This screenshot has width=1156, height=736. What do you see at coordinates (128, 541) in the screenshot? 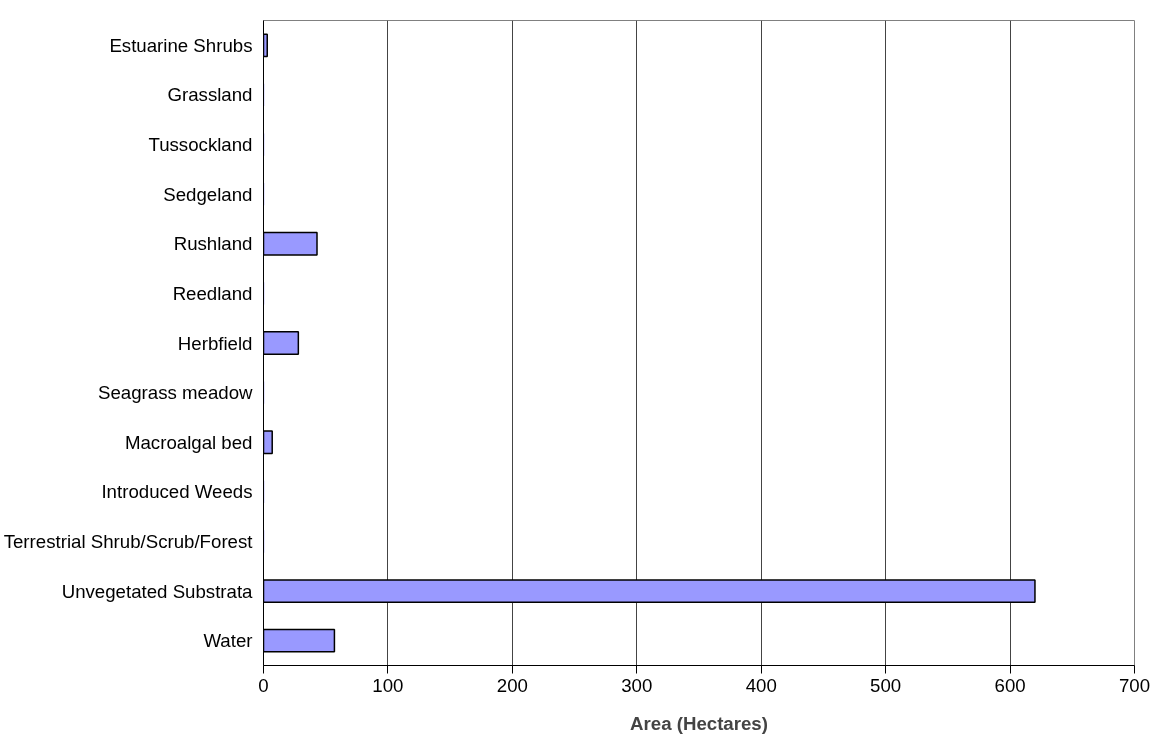
I see `y-tick-label: Terrestrial Shrub/Scrub/Forest` at bounding box center [128, 541].